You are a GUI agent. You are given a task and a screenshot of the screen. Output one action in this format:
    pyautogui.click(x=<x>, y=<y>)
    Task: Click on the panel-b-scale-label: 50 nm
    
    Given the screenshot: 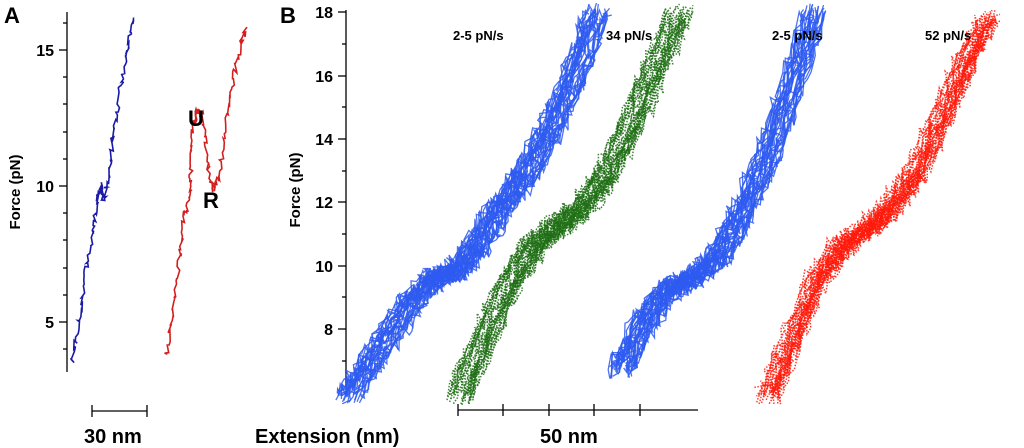 What is the action you would take?
    pyautogui.click(x=569, y=437)
    